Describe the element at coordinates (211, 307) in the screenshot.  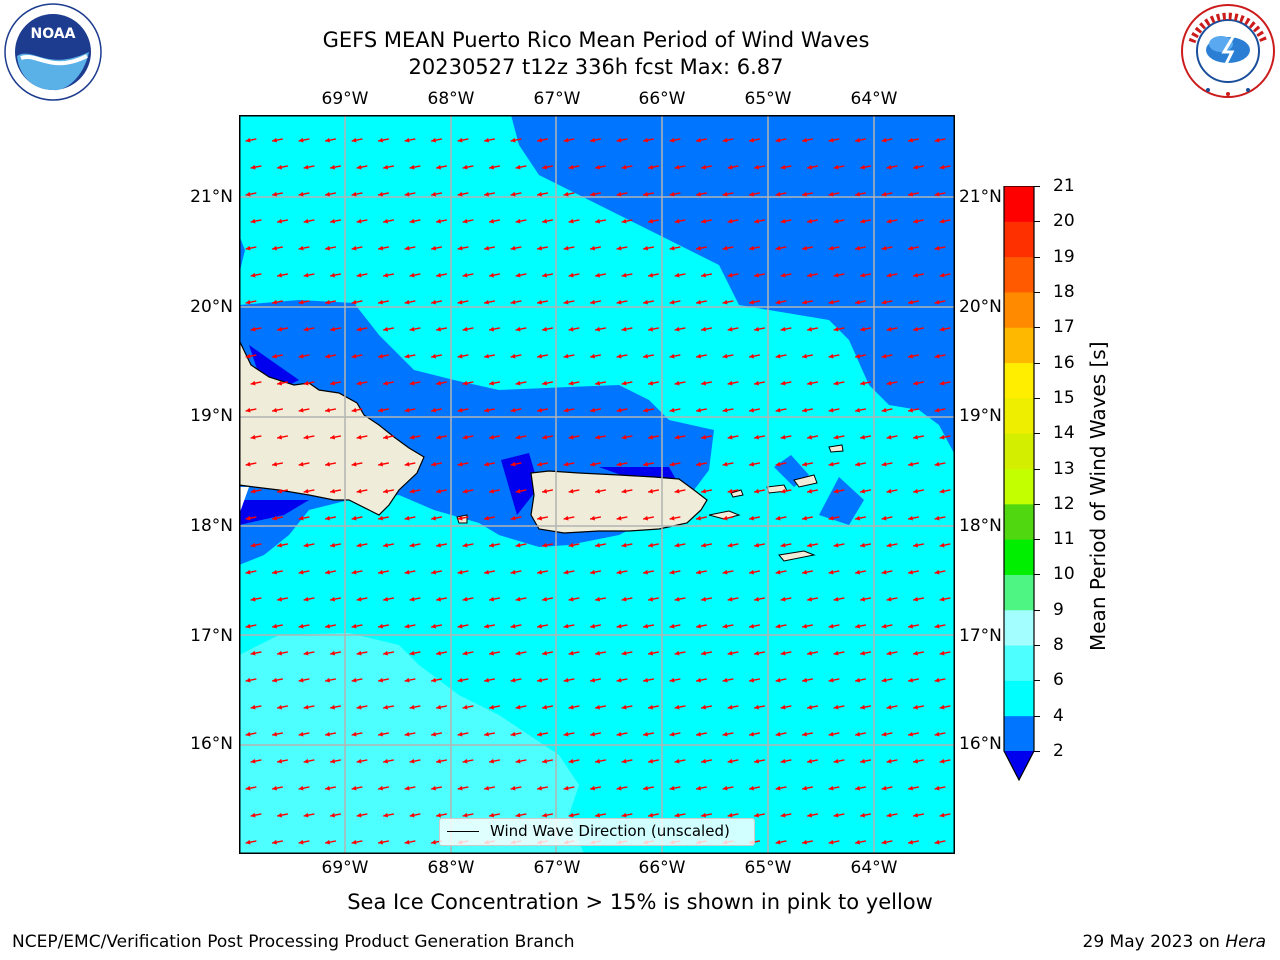
I see `lat-label-left-20: 20°N` at that location.